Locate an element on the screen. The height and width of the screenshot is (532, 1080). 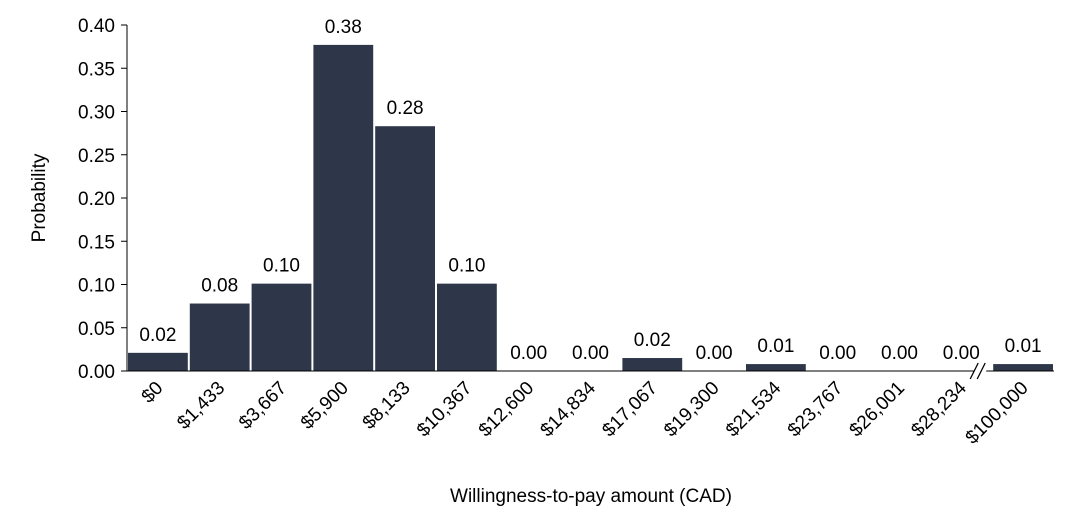
x-tick-label: $100,000 is located at coordinates (997, 413).